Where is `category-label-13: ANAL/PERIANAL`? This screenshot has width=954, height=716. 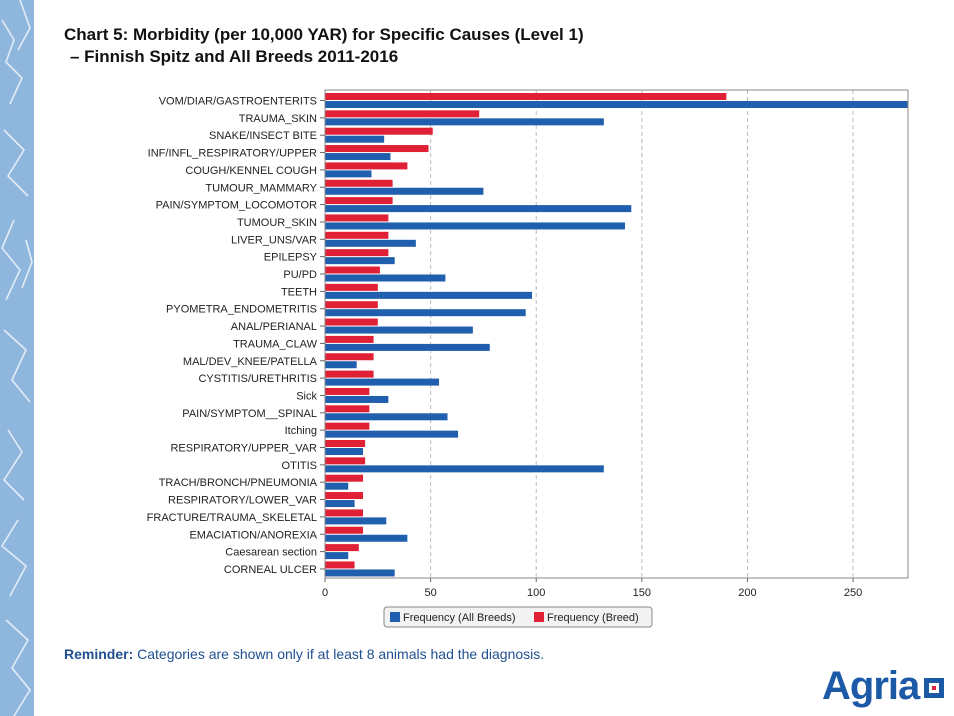 category-label-13: ANAL/PERIANAL is located at coordinates (274, 327).